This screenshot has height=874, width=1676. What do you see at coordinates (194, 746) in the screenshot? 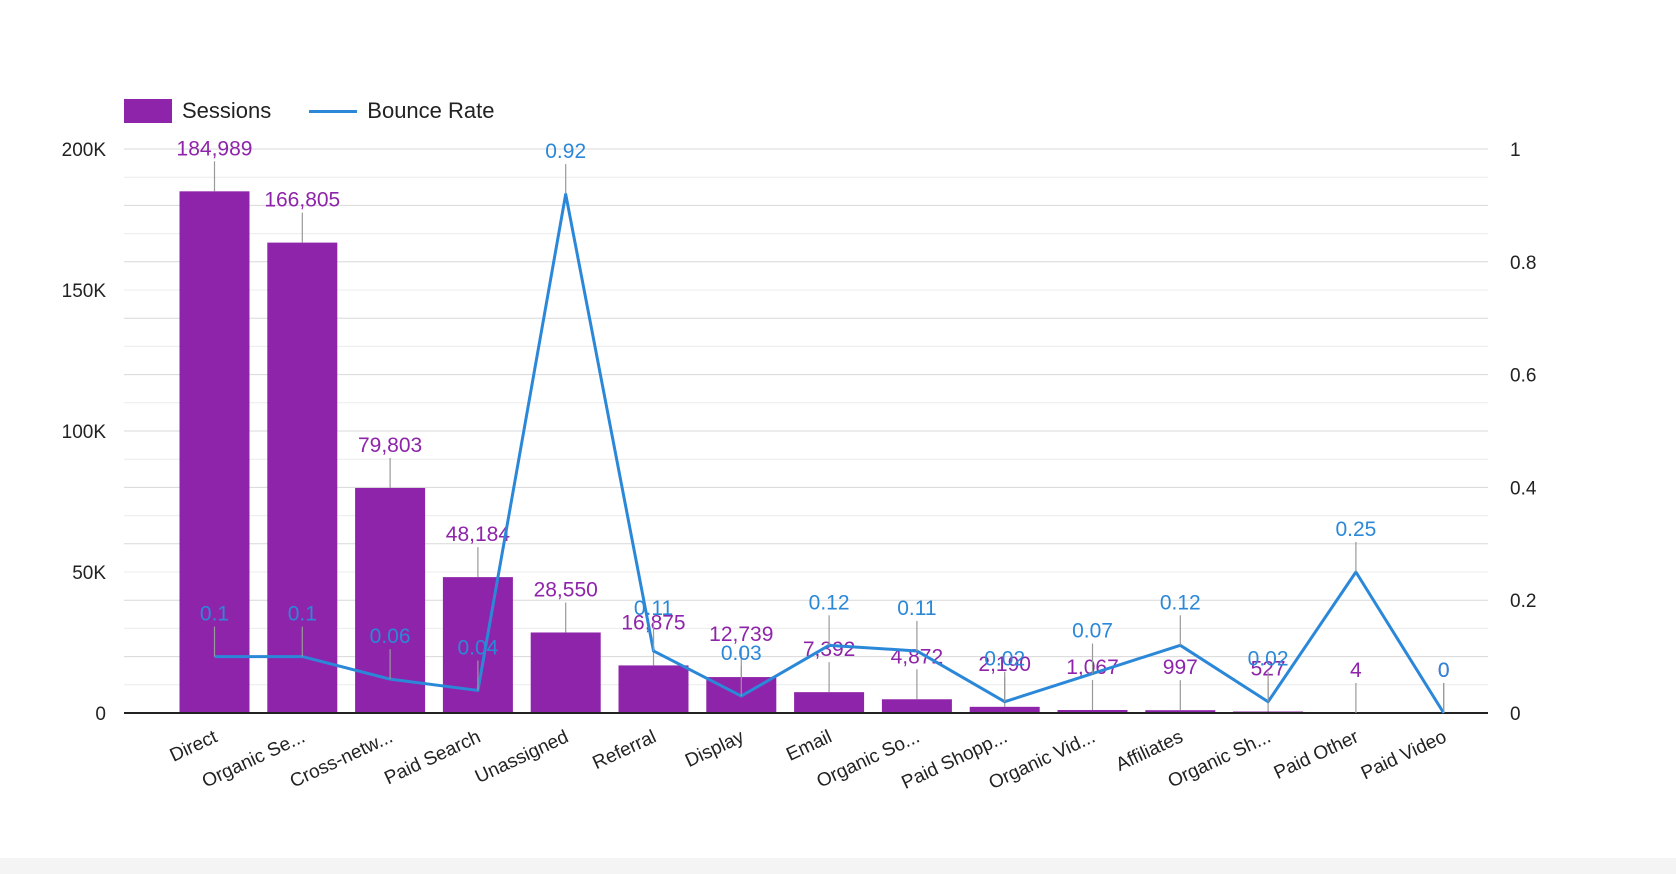
I see `x-tick-label: Direct` at bounding box center [194, 746].